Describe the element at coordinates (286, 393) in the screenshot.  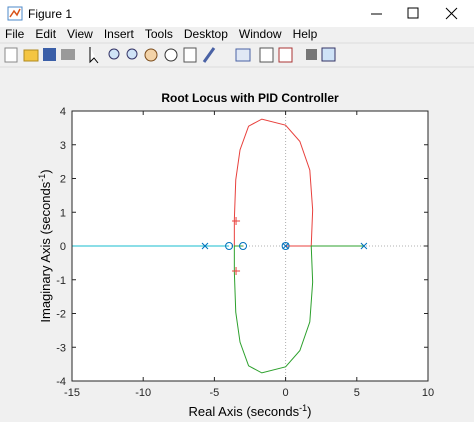
I see `x-tick-label: 0` at that location.